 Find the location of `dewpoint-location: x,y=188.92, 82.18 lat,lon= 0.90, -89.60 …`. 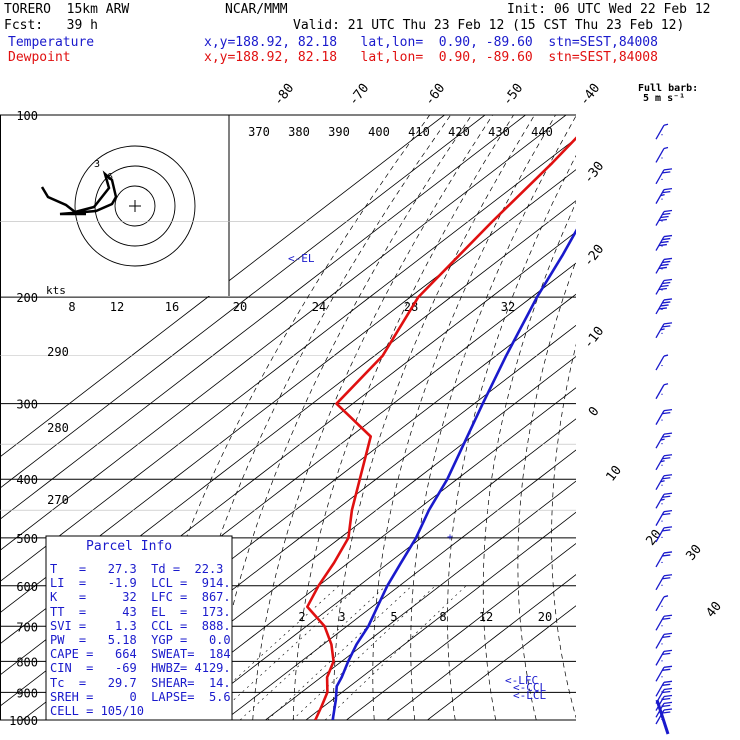

dewpoint-location: x,y=188.92, 82.18 lat,lon= 0.90, -89.60 … is located at coordinates (431, 57).